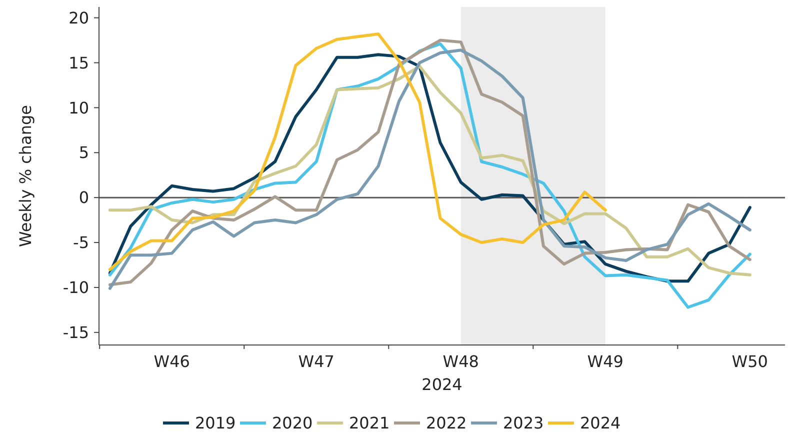  Describe the element at coordinates (172, 361) in the screenshot. I see `x-tick-label: W46` at that location.